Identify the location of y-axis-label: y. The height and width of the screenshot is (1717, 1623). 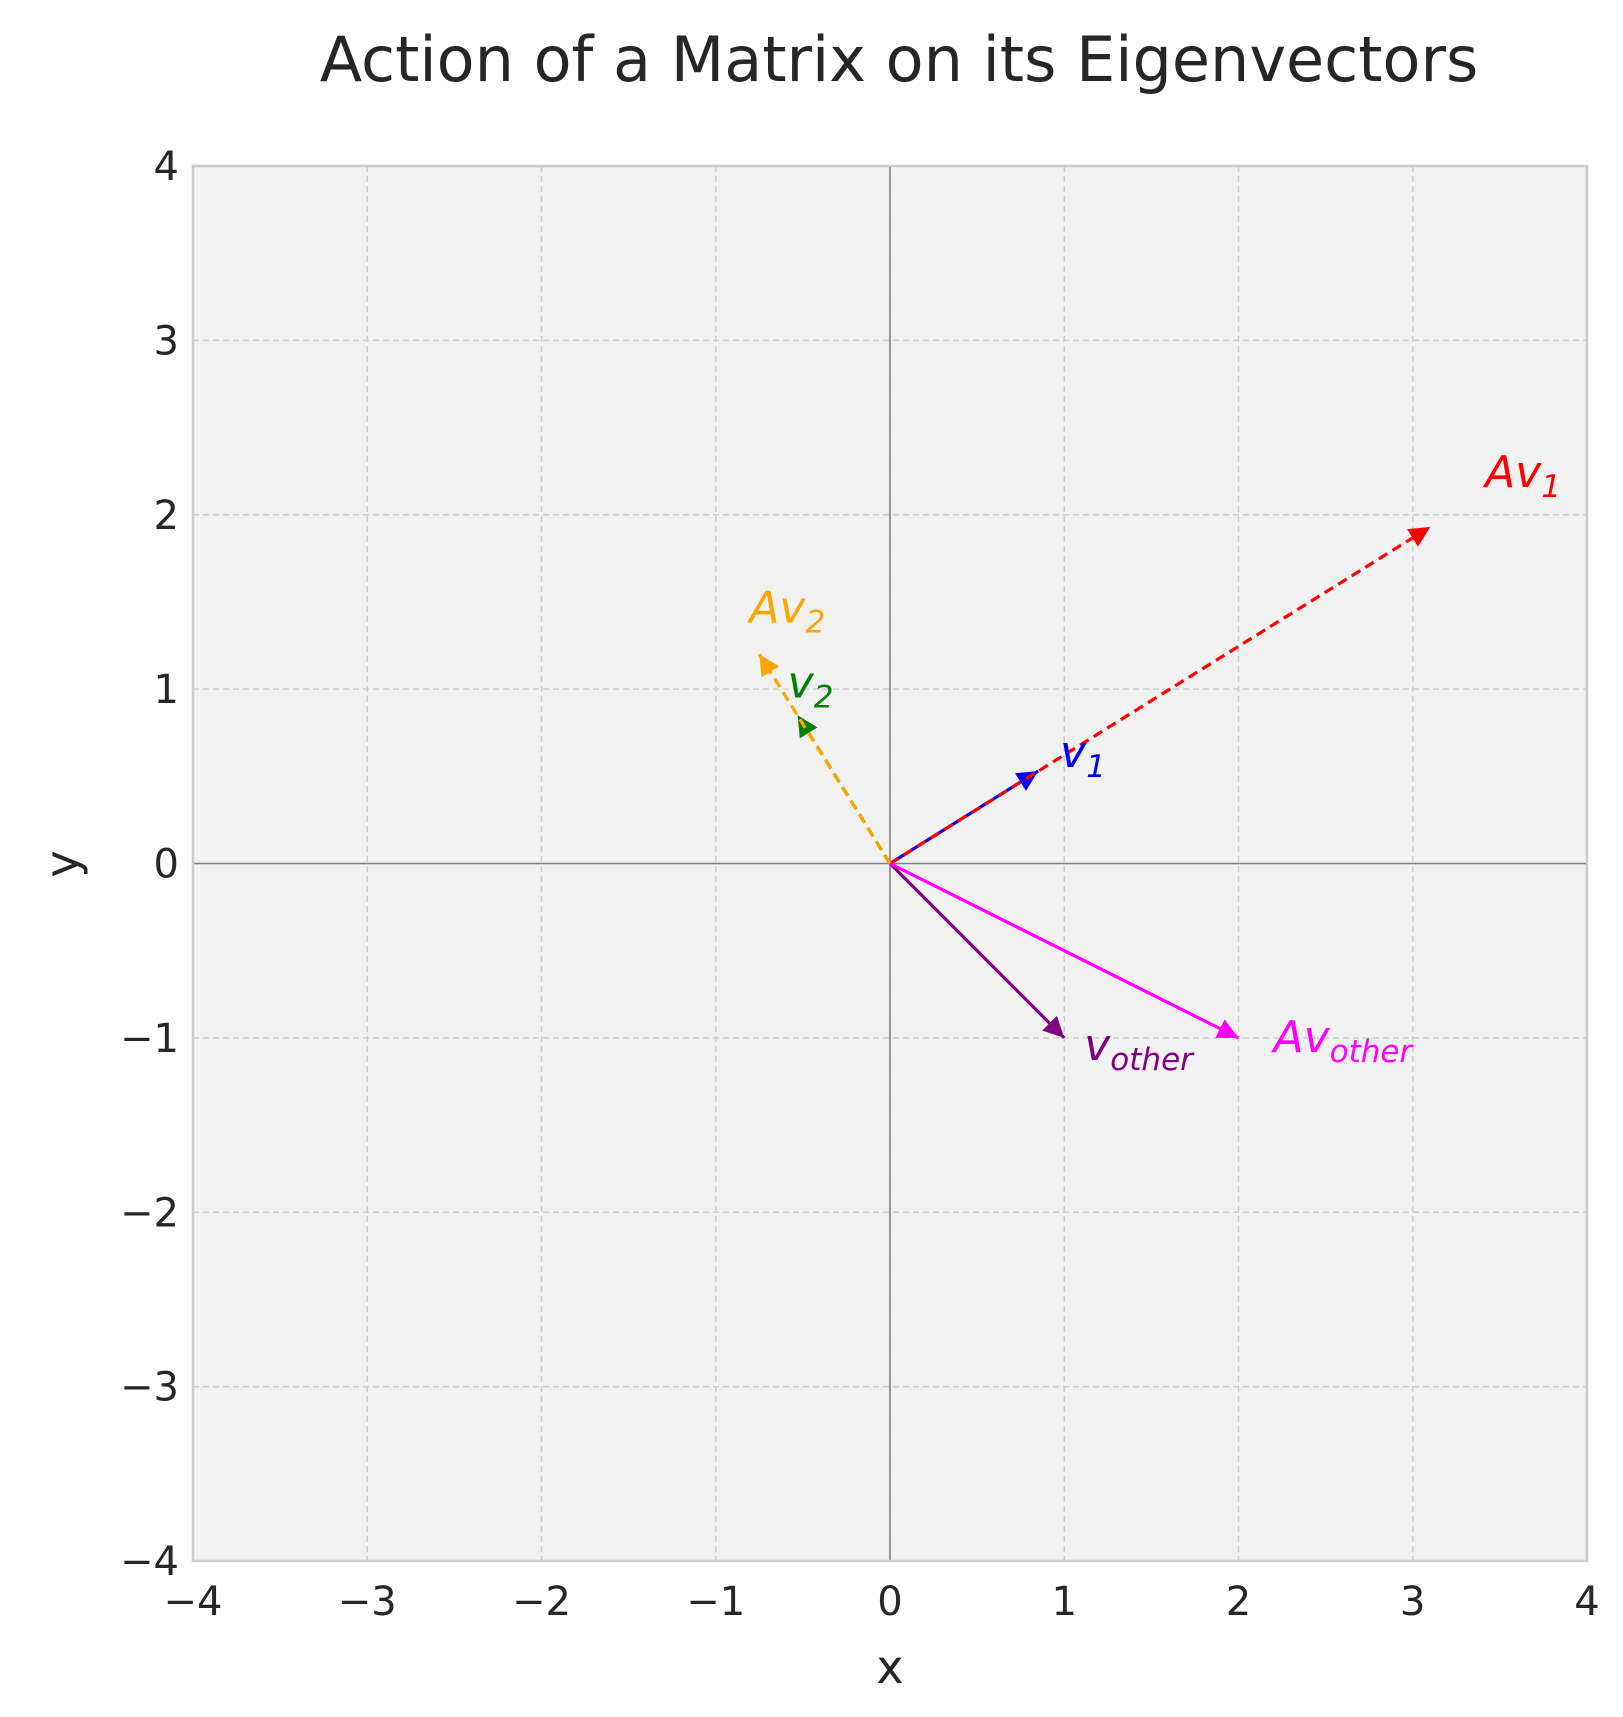
(62, 863).